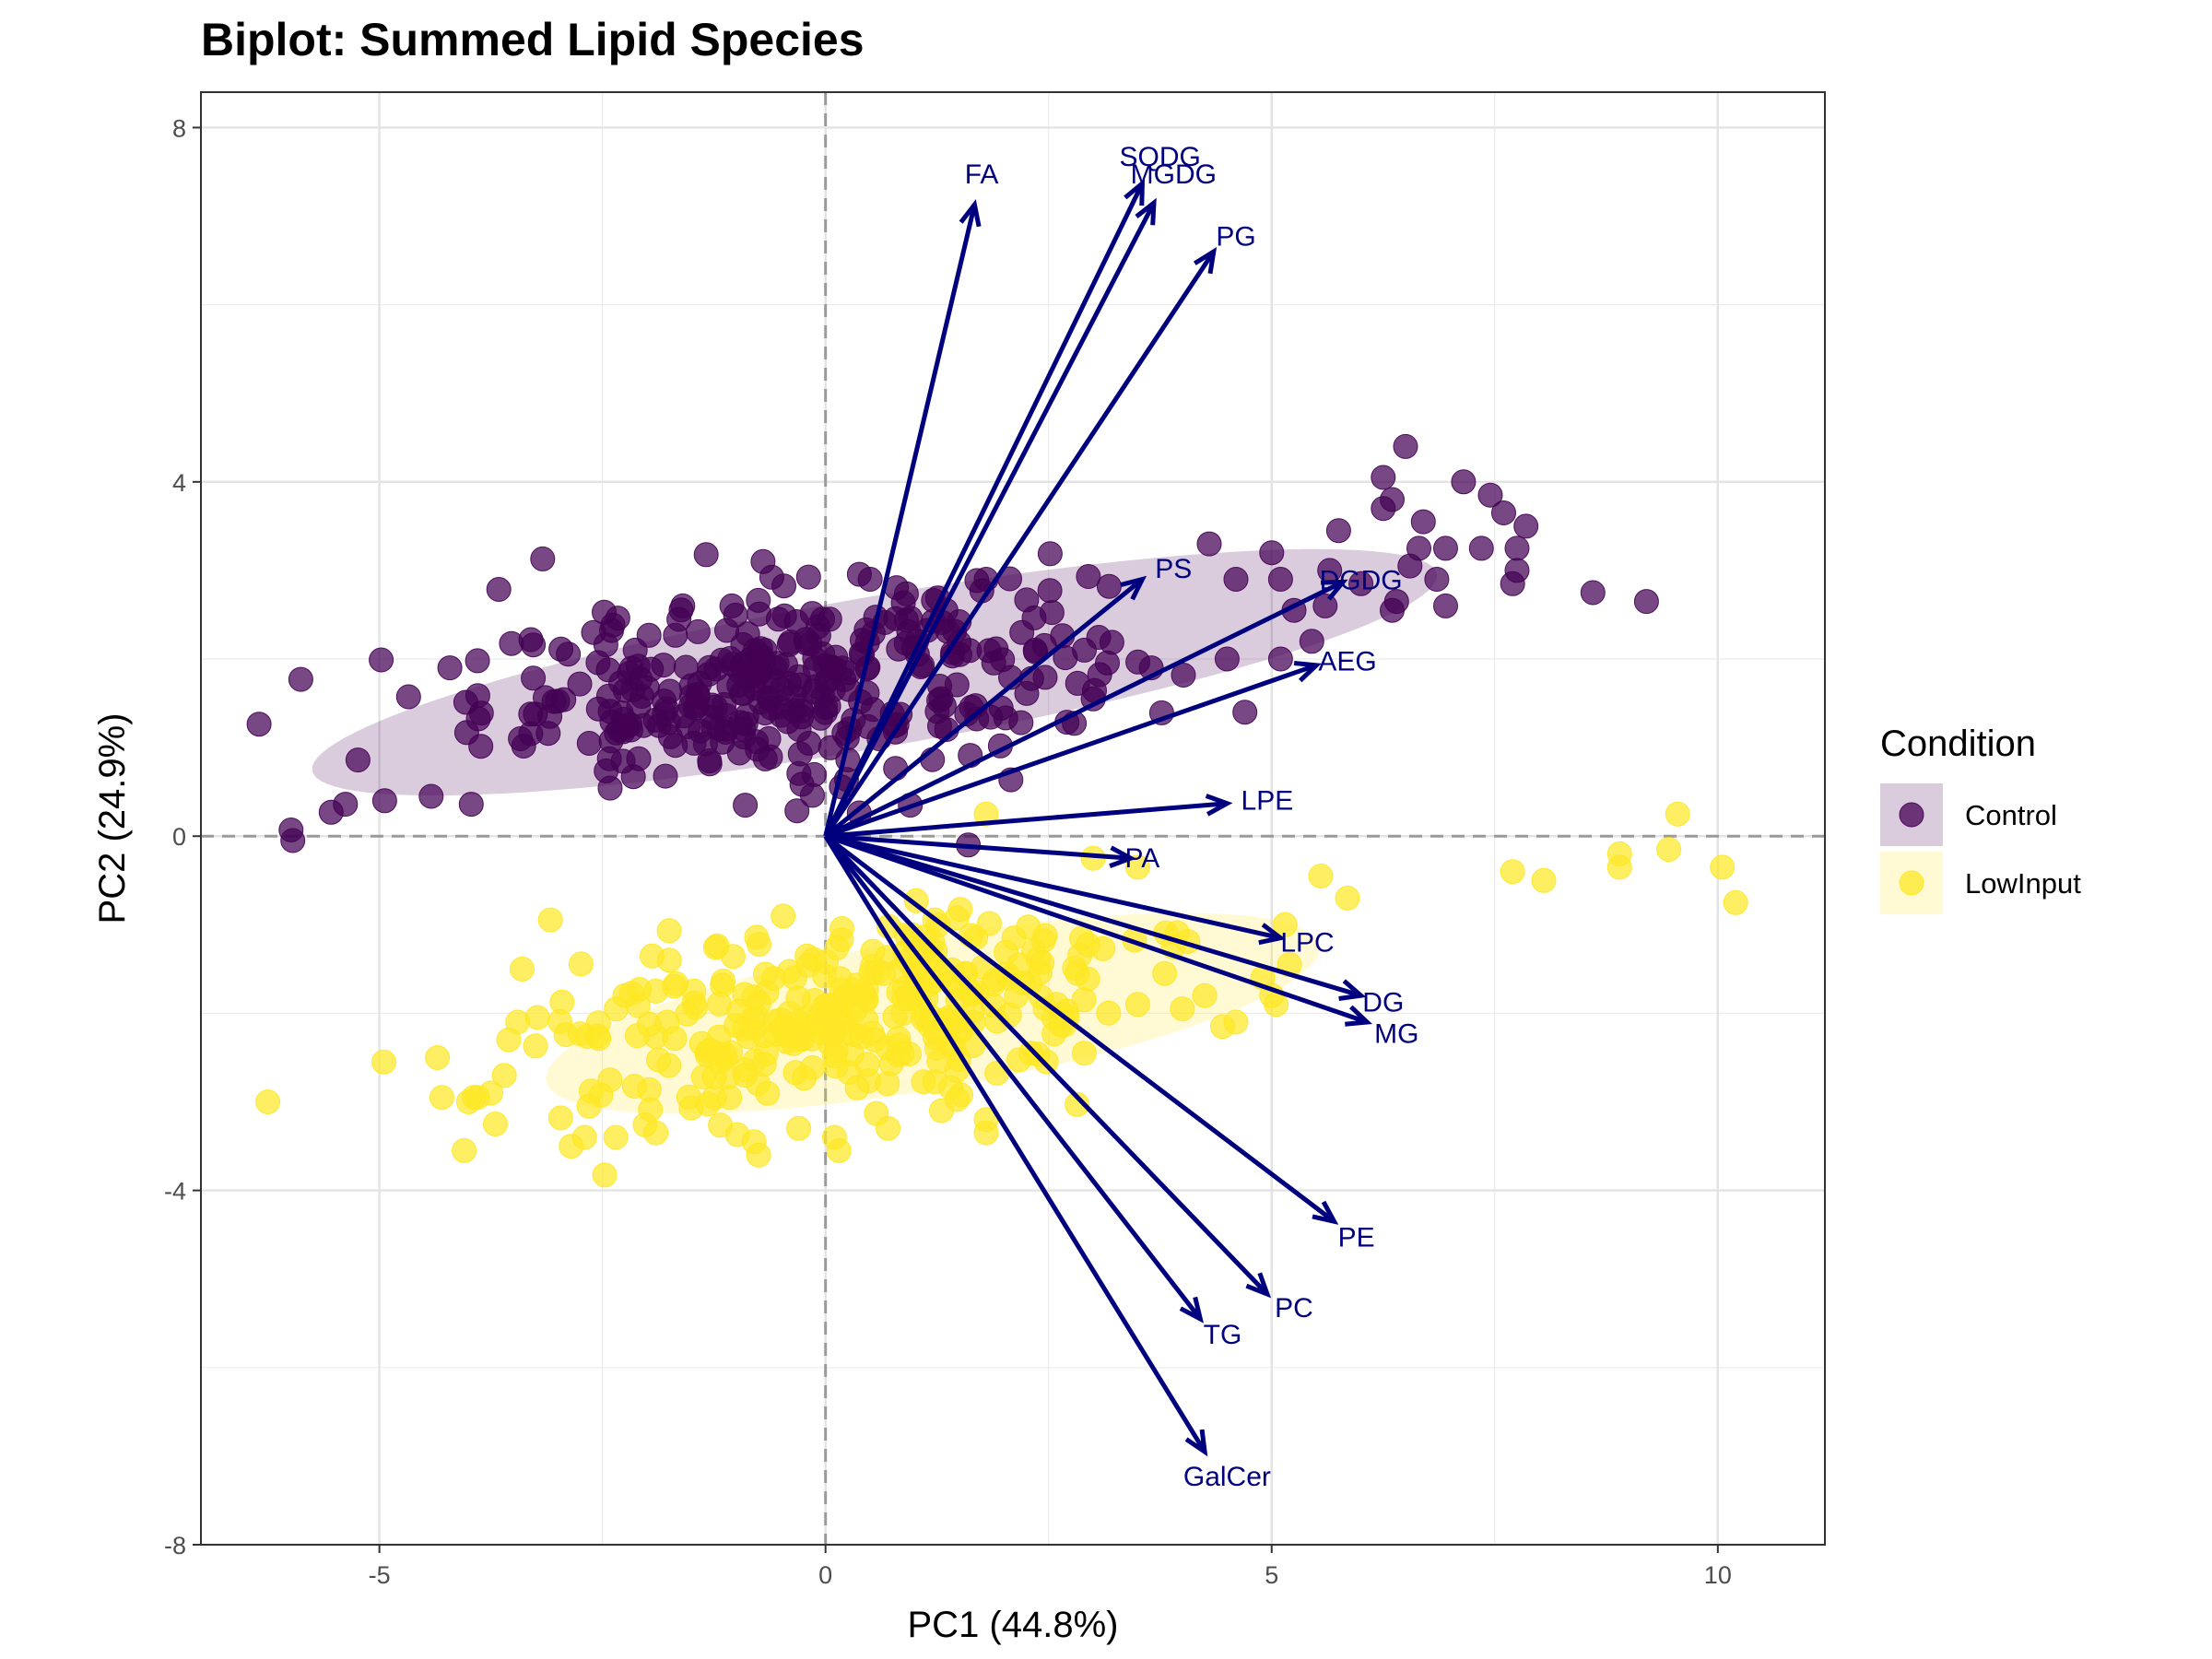 The width and height of the screenshot is (2212, 1659). Describe the element at coordinates (983, 708) in the screenshot. I see `loading-arrow-ps` at that location.